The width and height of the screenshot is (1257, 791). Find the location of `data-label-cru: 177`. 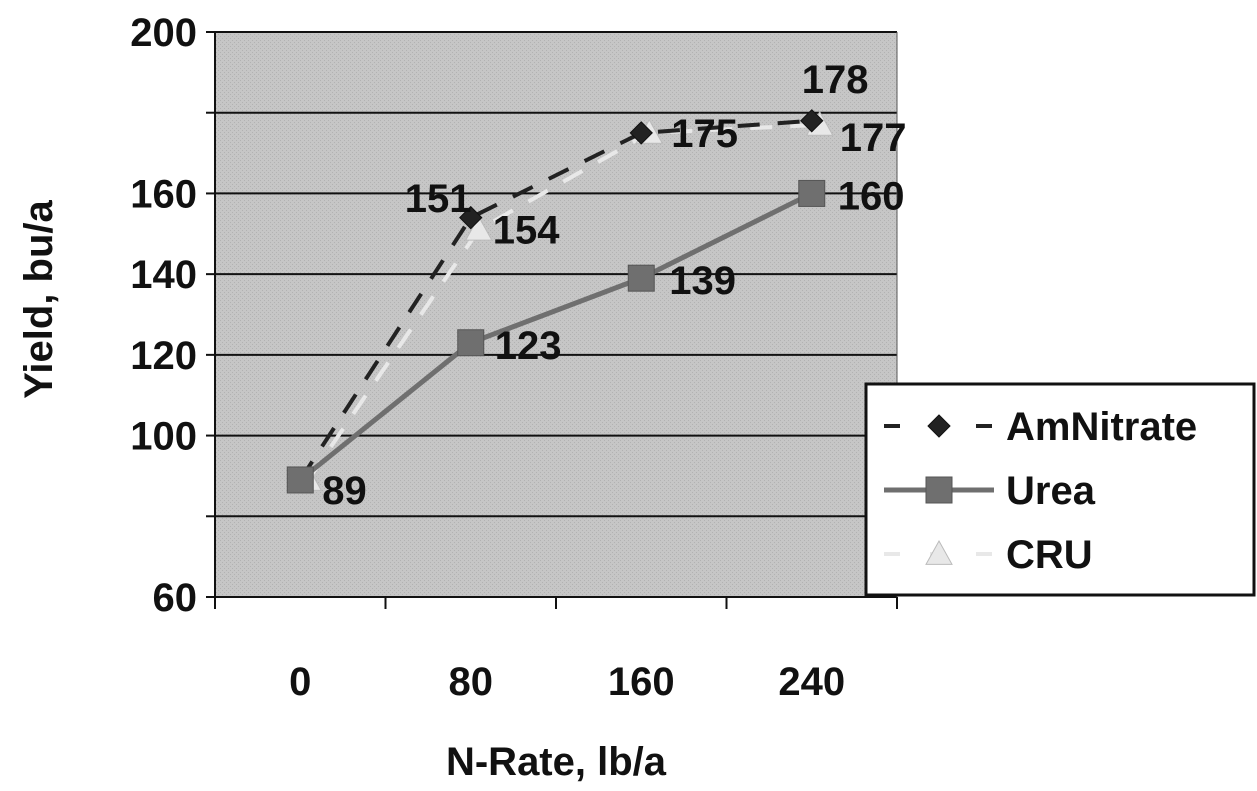

data-label-cru: 177 is located at coordinates (873, 138).